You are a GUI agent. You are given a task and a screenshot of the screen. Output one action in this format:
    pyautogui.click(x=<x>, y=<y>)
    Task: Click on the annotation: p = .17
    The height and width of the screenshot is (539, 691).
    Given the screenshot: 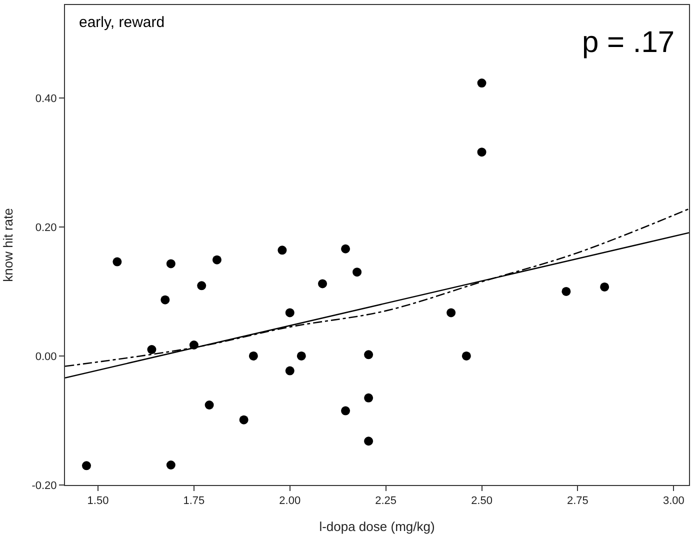 What is the action you would take?
    pyautogui.click(x=628, y=42)
    